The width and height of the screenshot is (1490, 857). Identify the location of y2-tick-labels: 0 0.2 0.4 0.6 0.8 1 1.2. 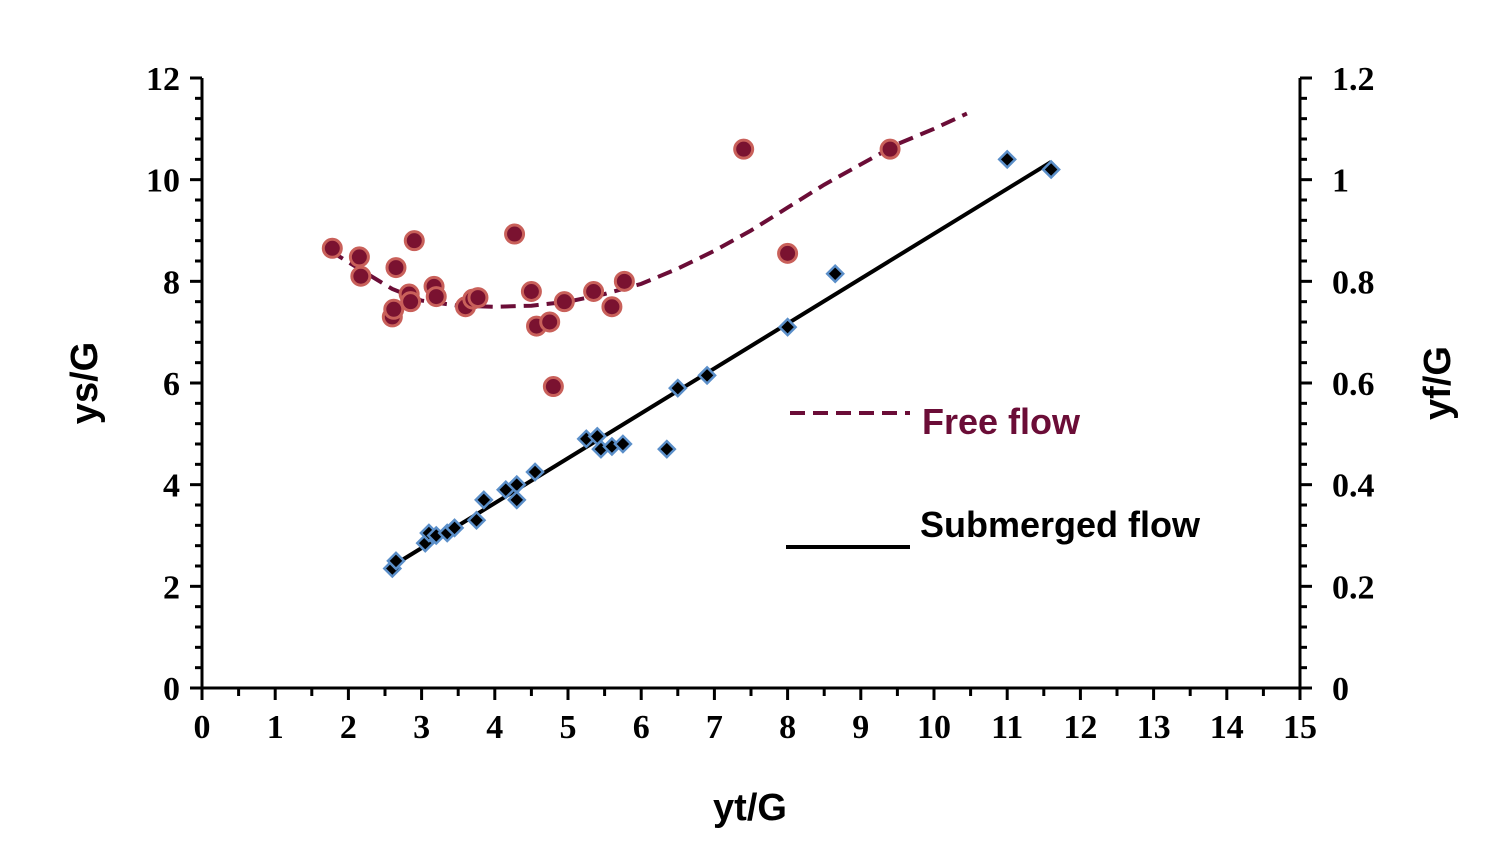
(1353, 384).